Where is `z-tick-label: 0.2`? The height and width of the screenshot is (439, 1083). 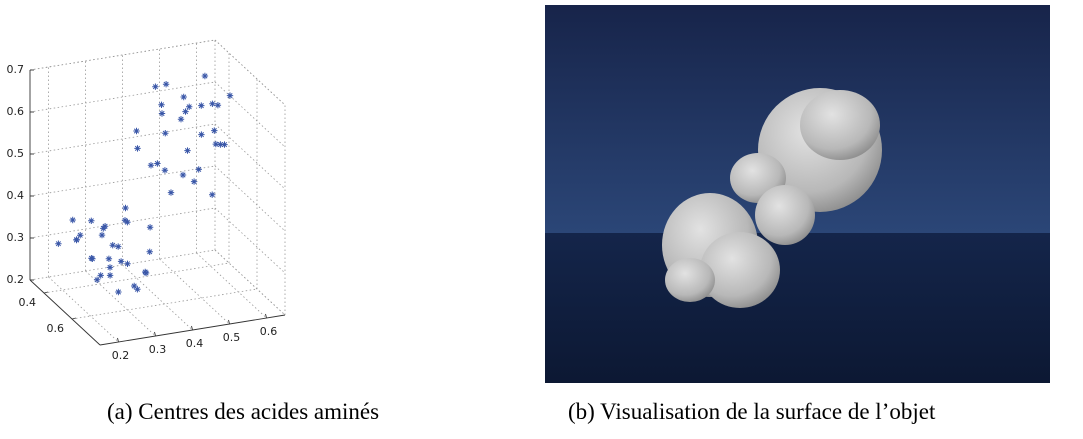
z-tick-label: 0.2 is located at coordinates (16, 279).